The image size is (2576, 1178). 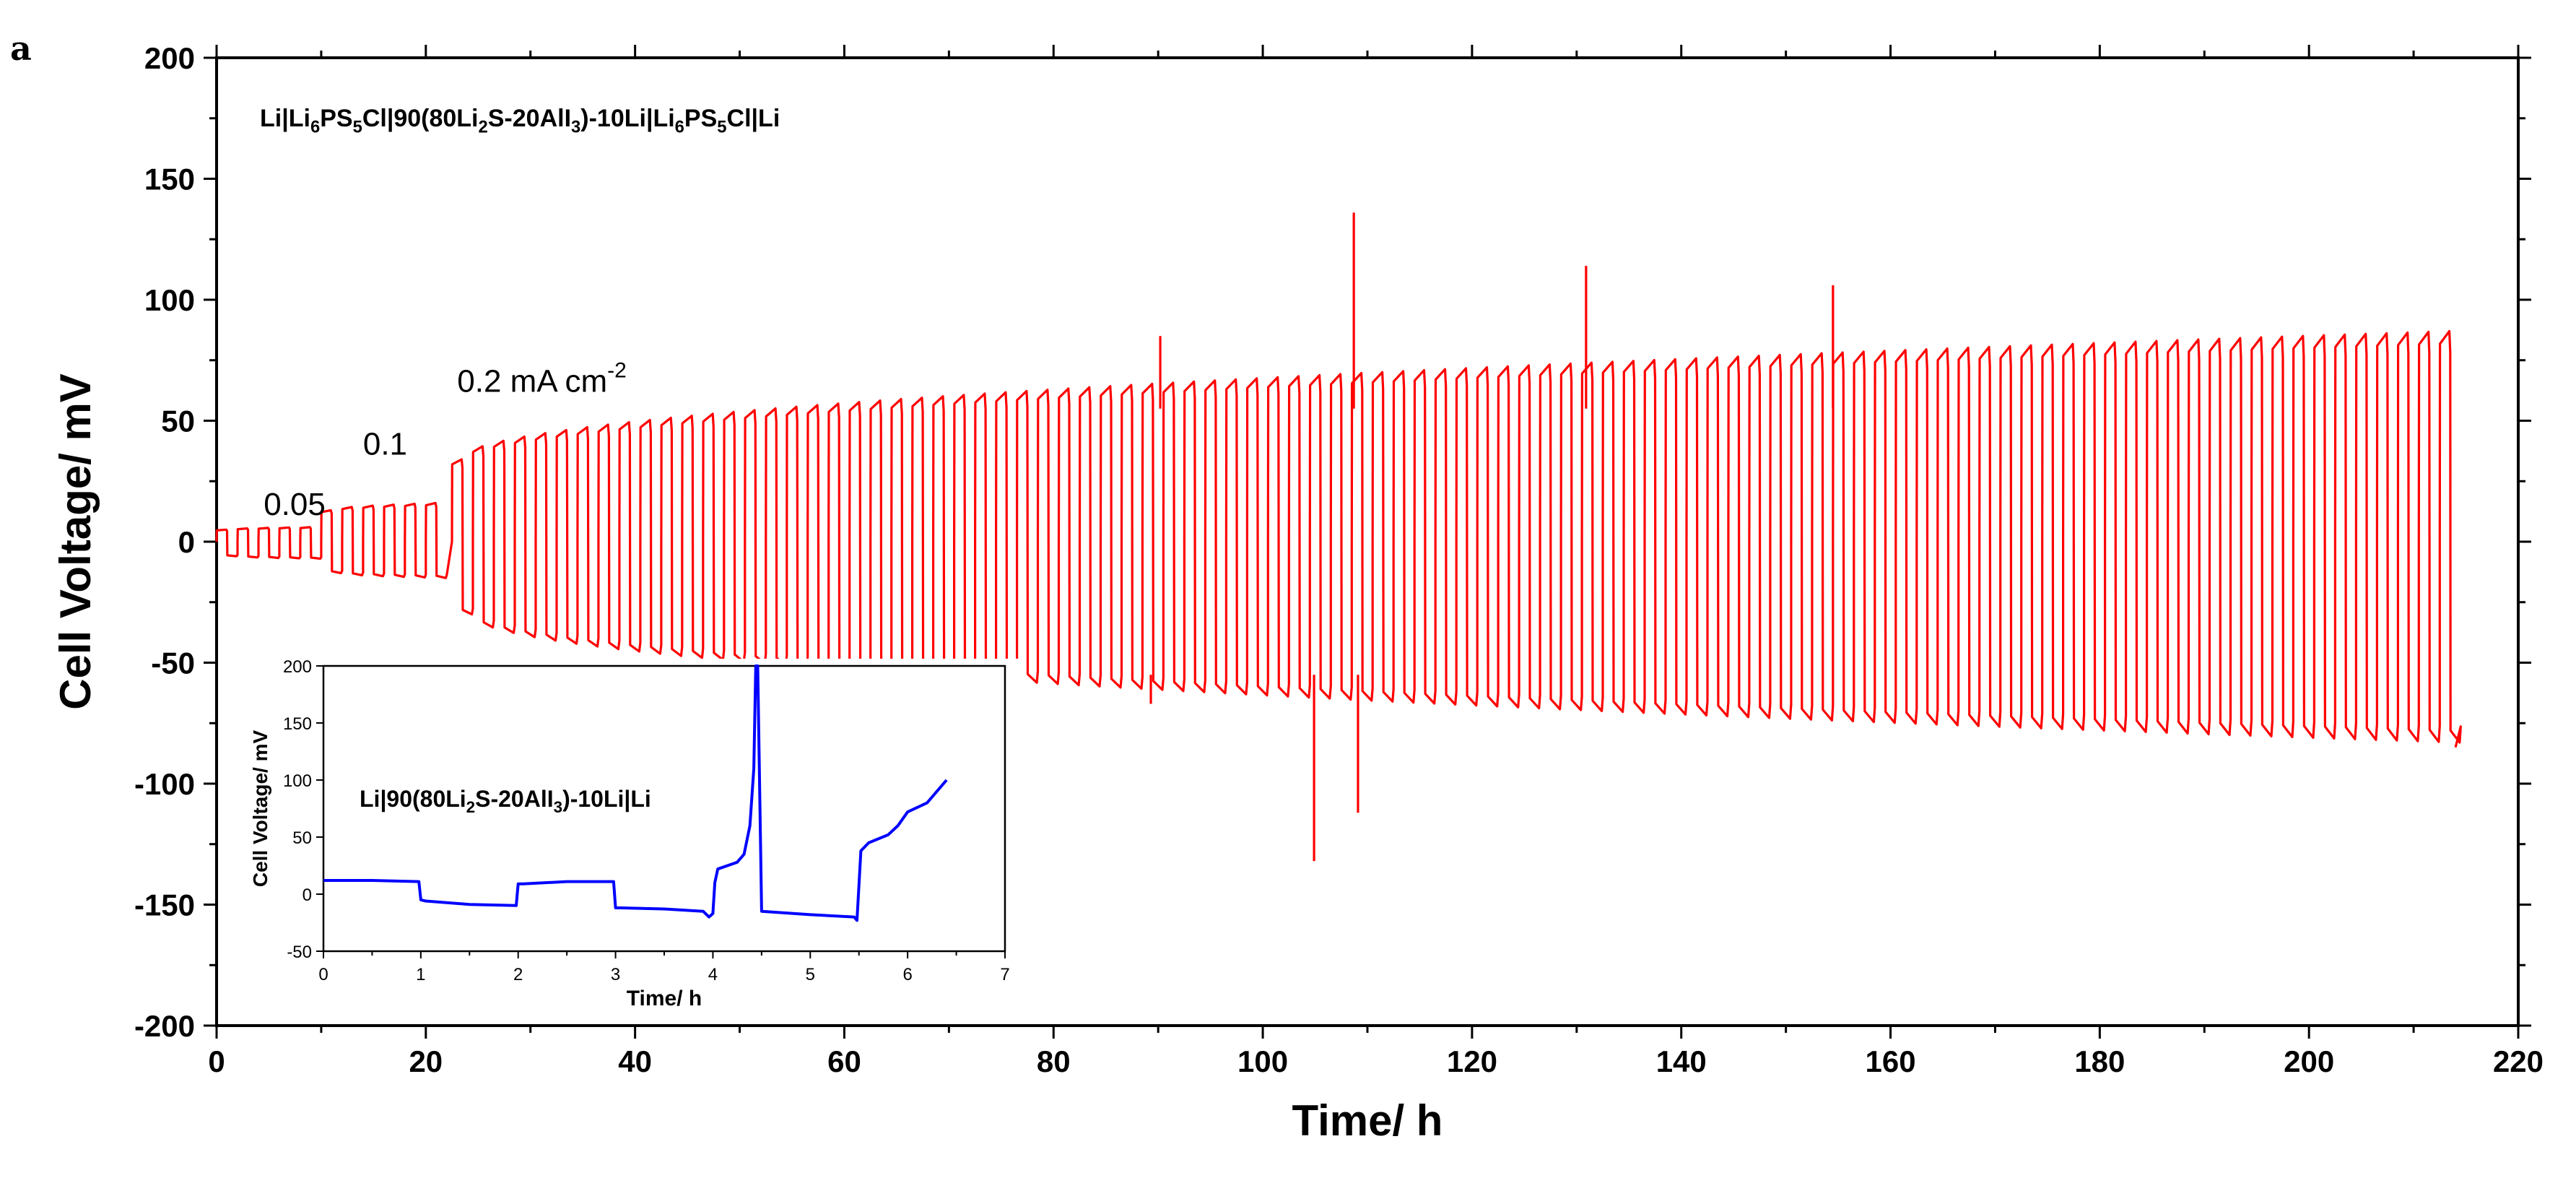 What do you see at coordinates (178, 421) in the screenshot?
I see `y-tick-label: 50` at bounding box center [178, 421].